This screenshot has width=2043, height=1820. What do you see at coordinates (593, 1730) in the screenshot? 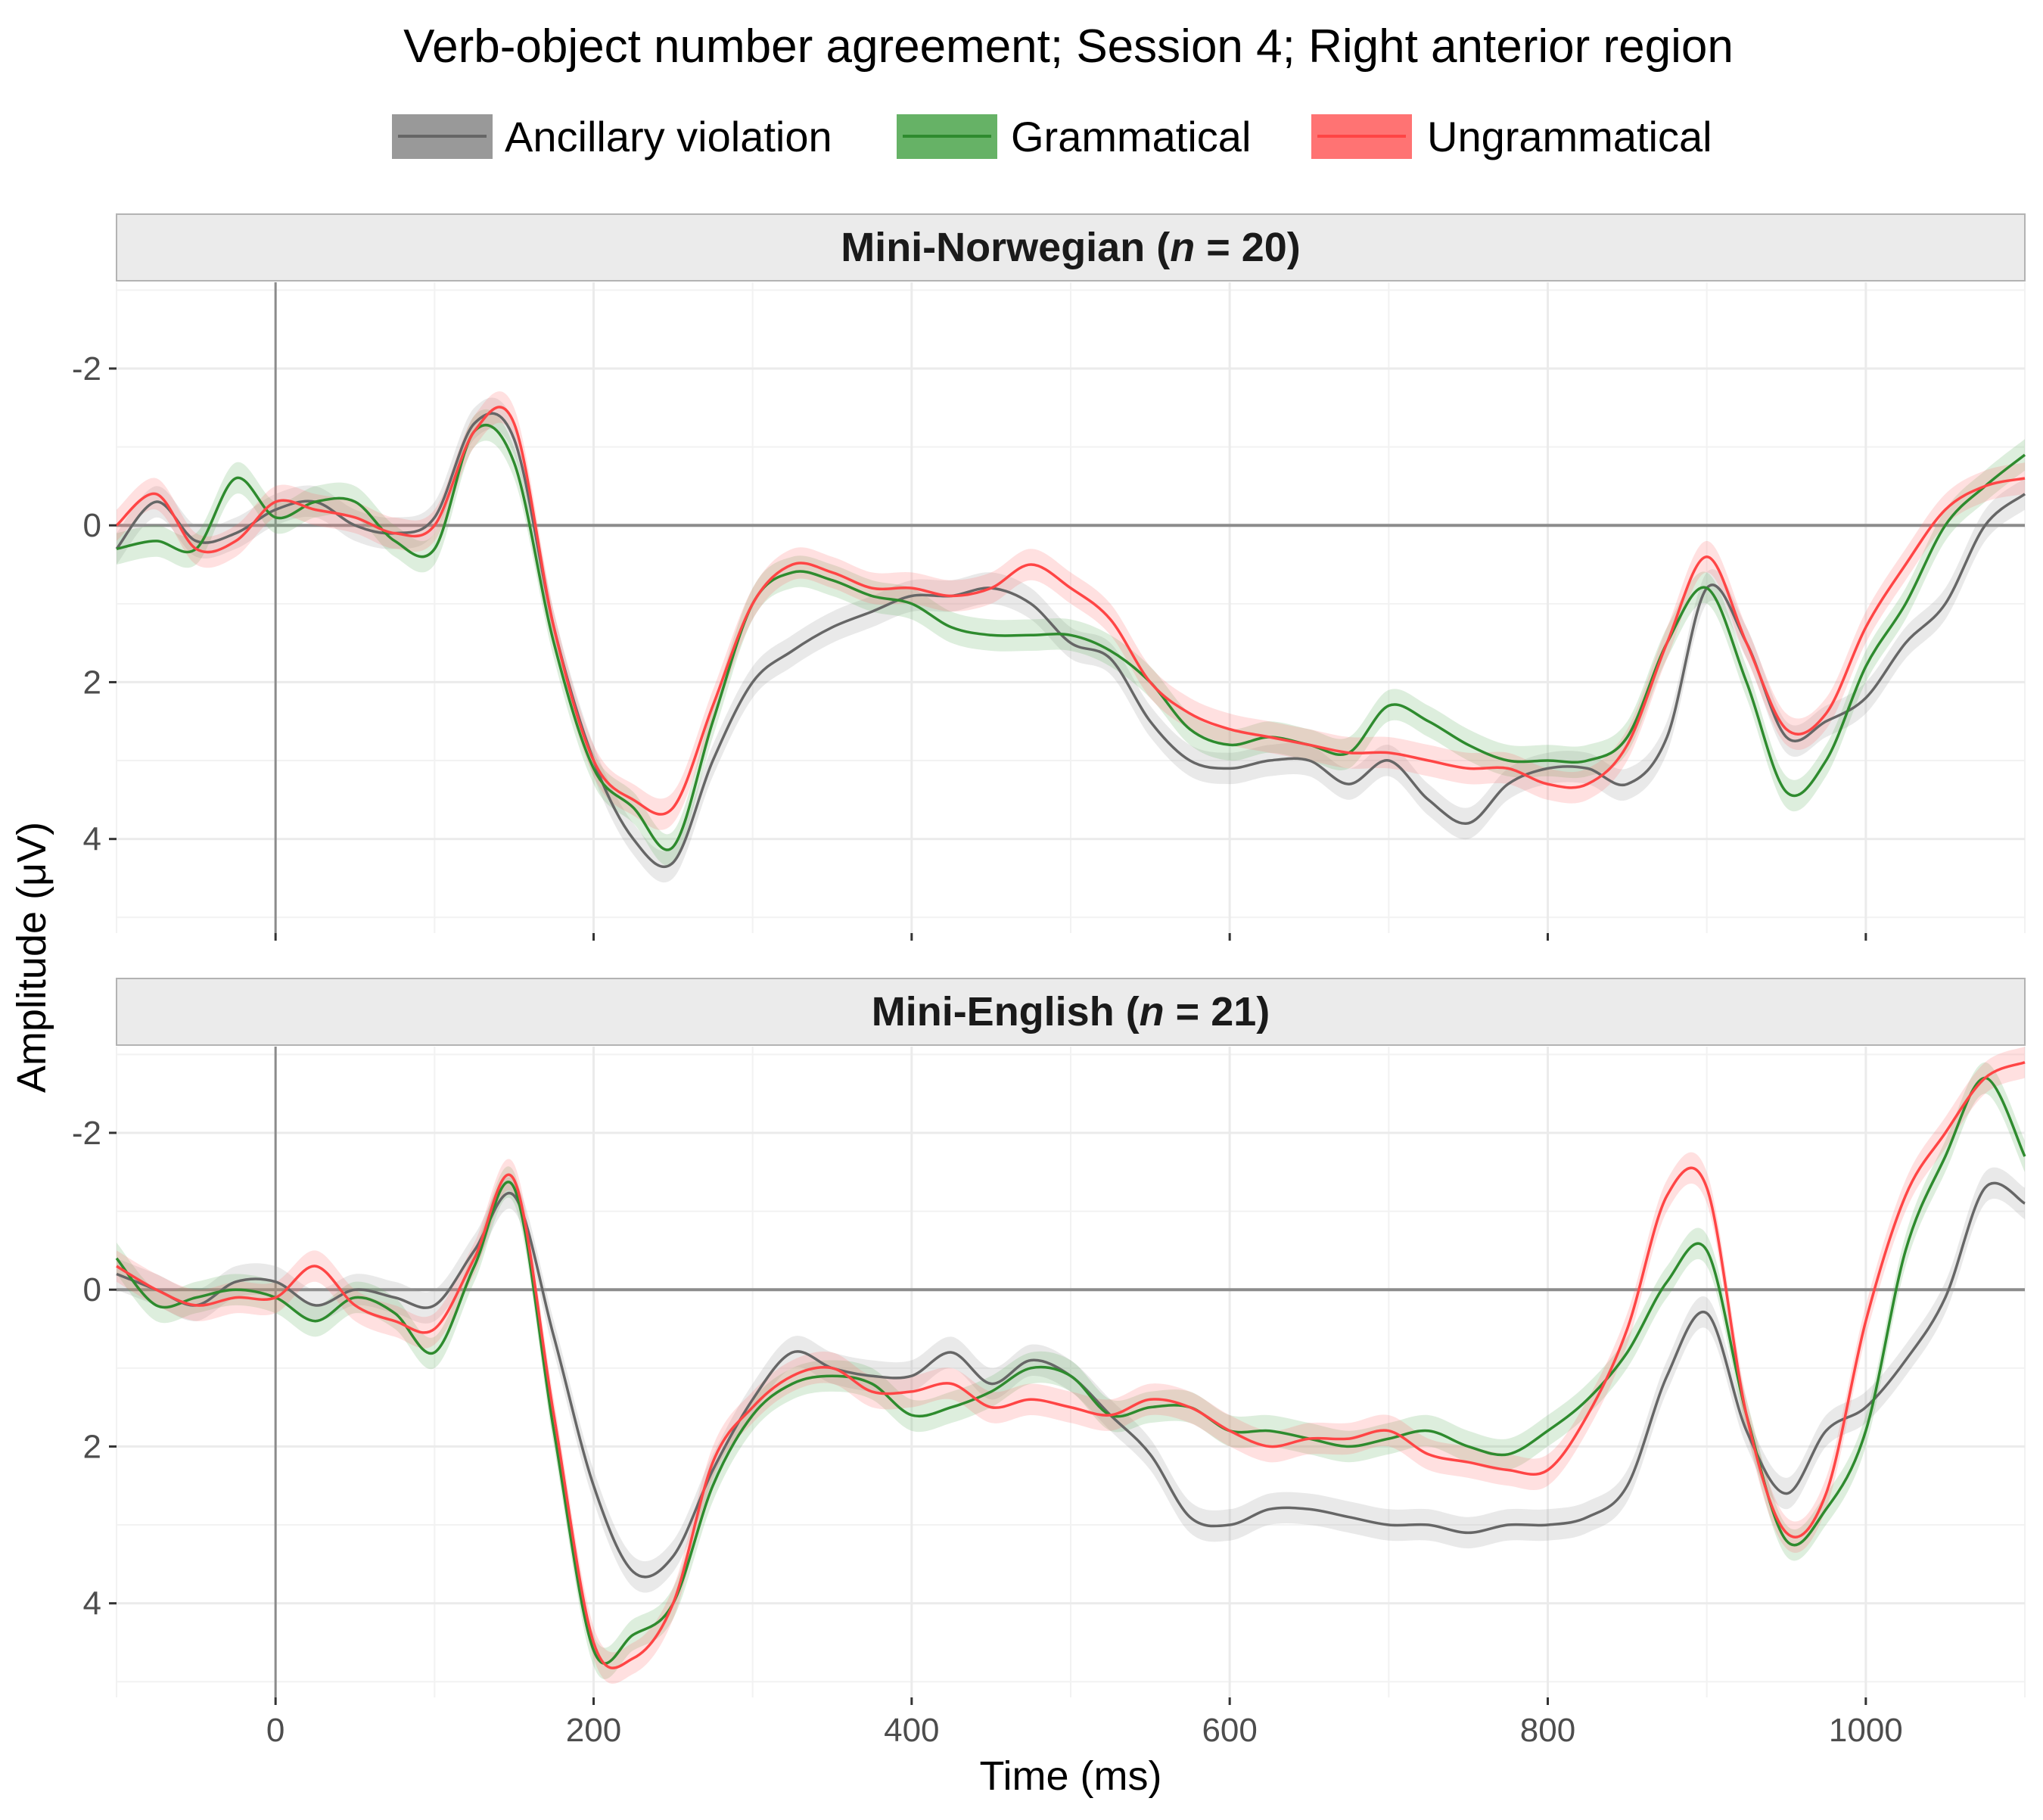
I see `x-tick-label: 200` at bounding box center [593, 1730].